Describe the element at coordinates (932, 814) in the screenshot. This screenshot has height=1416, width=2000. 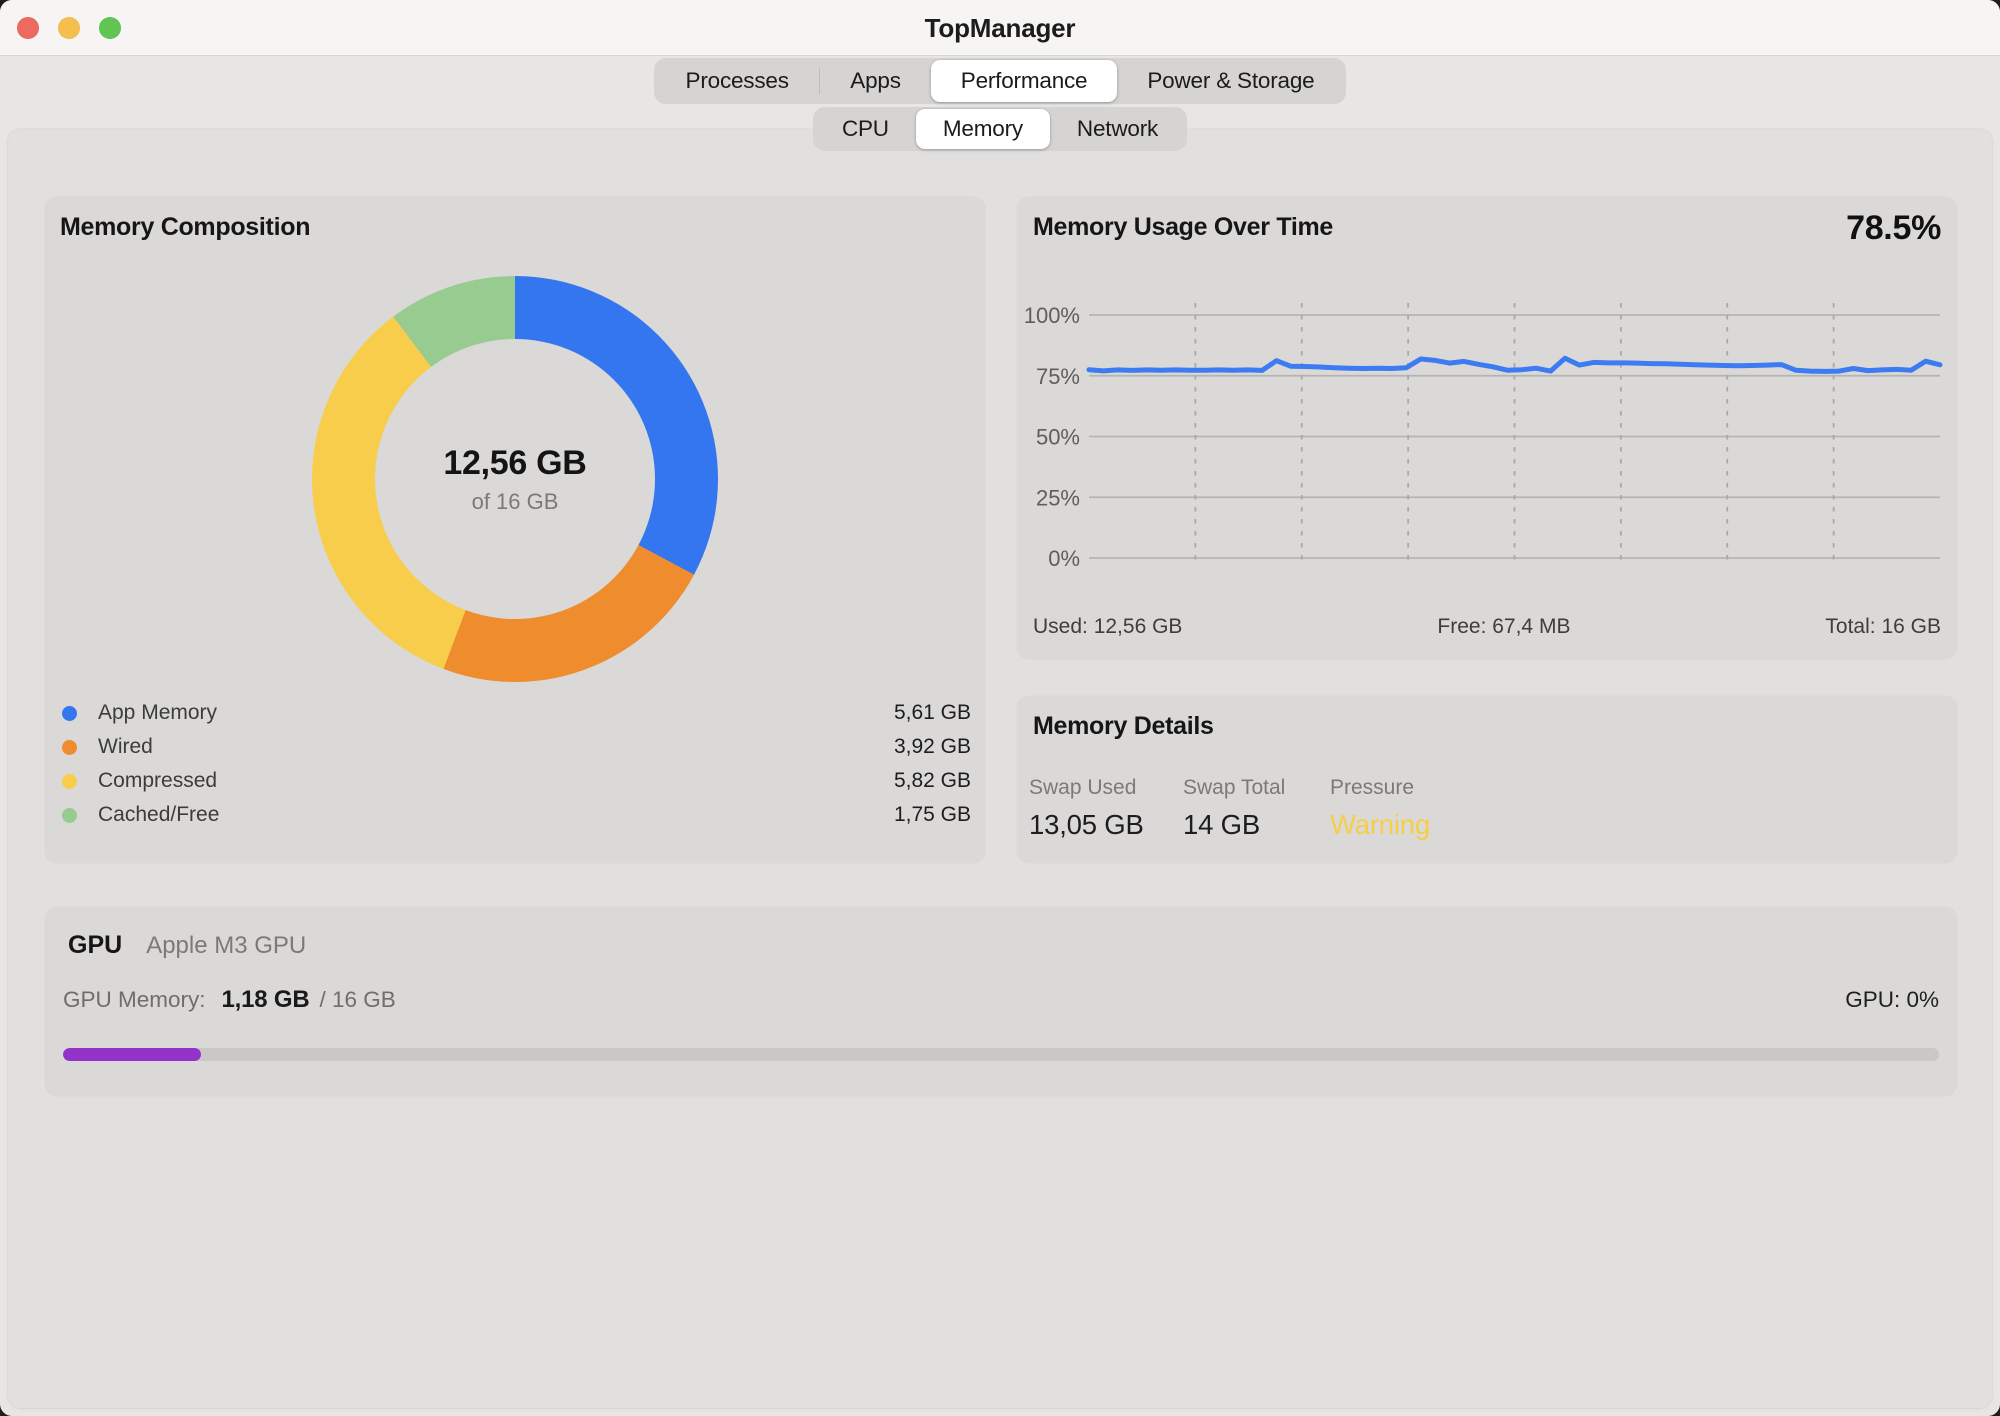
I see `legend-value: 1,75 GB` at that location.